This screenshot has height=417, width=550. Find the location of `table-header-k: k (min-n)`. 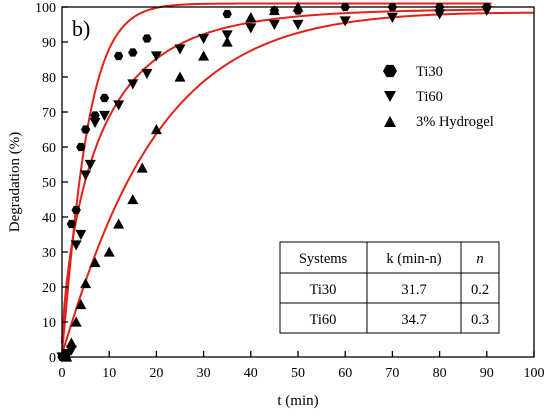

table-header-k: k (min-n) is located at coordinates (413, 259).